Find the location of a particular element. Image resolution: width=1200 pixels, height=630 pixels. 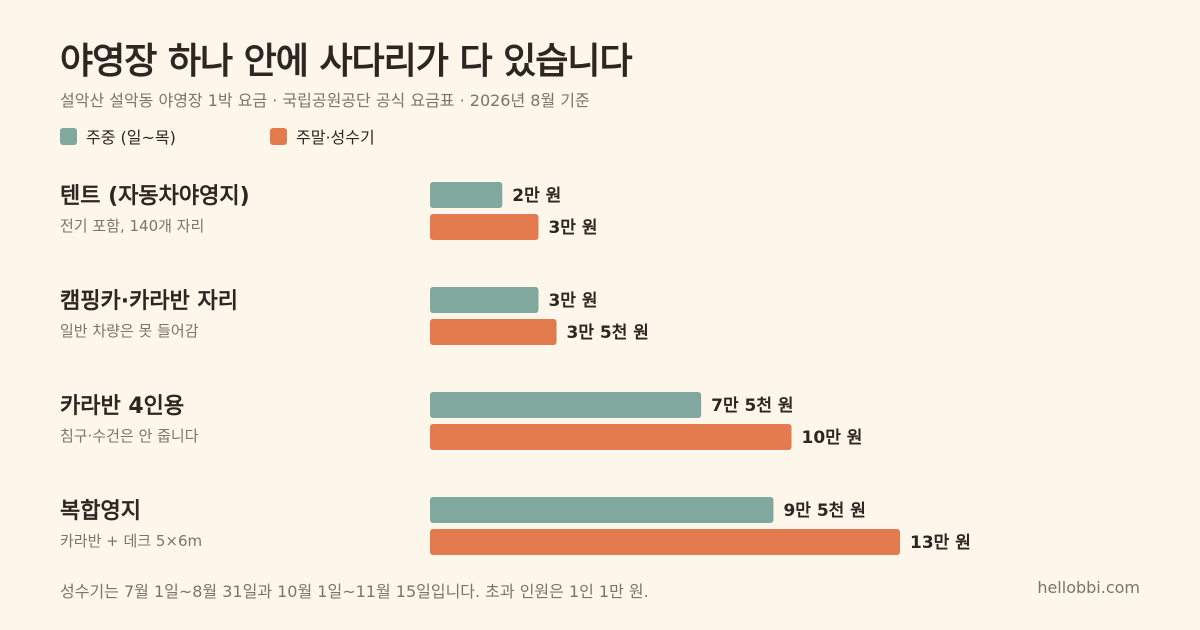

bar-value-label: 3만 5천 원 is located at coordinates (608, 333).